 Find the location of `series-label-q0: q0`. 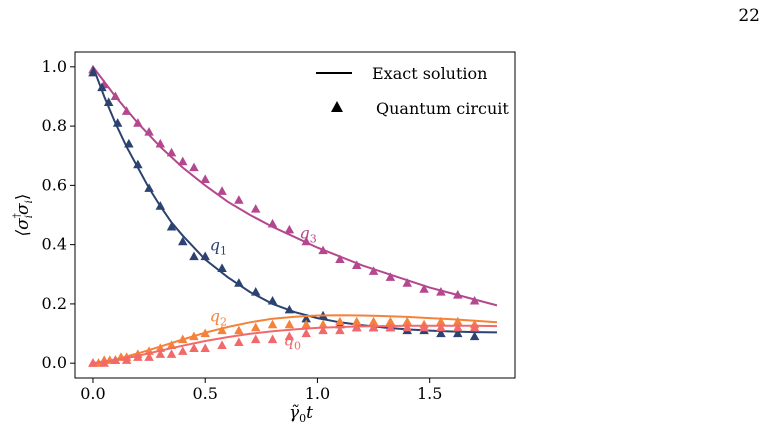

series-label-q0: q0 is located at coordinates (292, 341).